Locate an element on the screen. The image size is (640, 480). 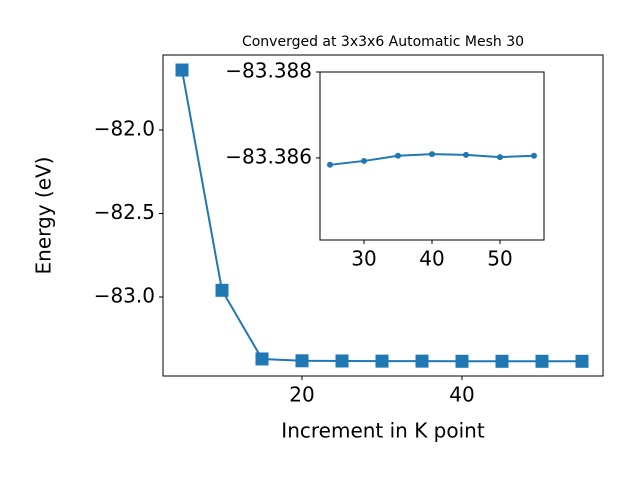
y-tick-label: −82.5 is located at coordinates (124, 212).